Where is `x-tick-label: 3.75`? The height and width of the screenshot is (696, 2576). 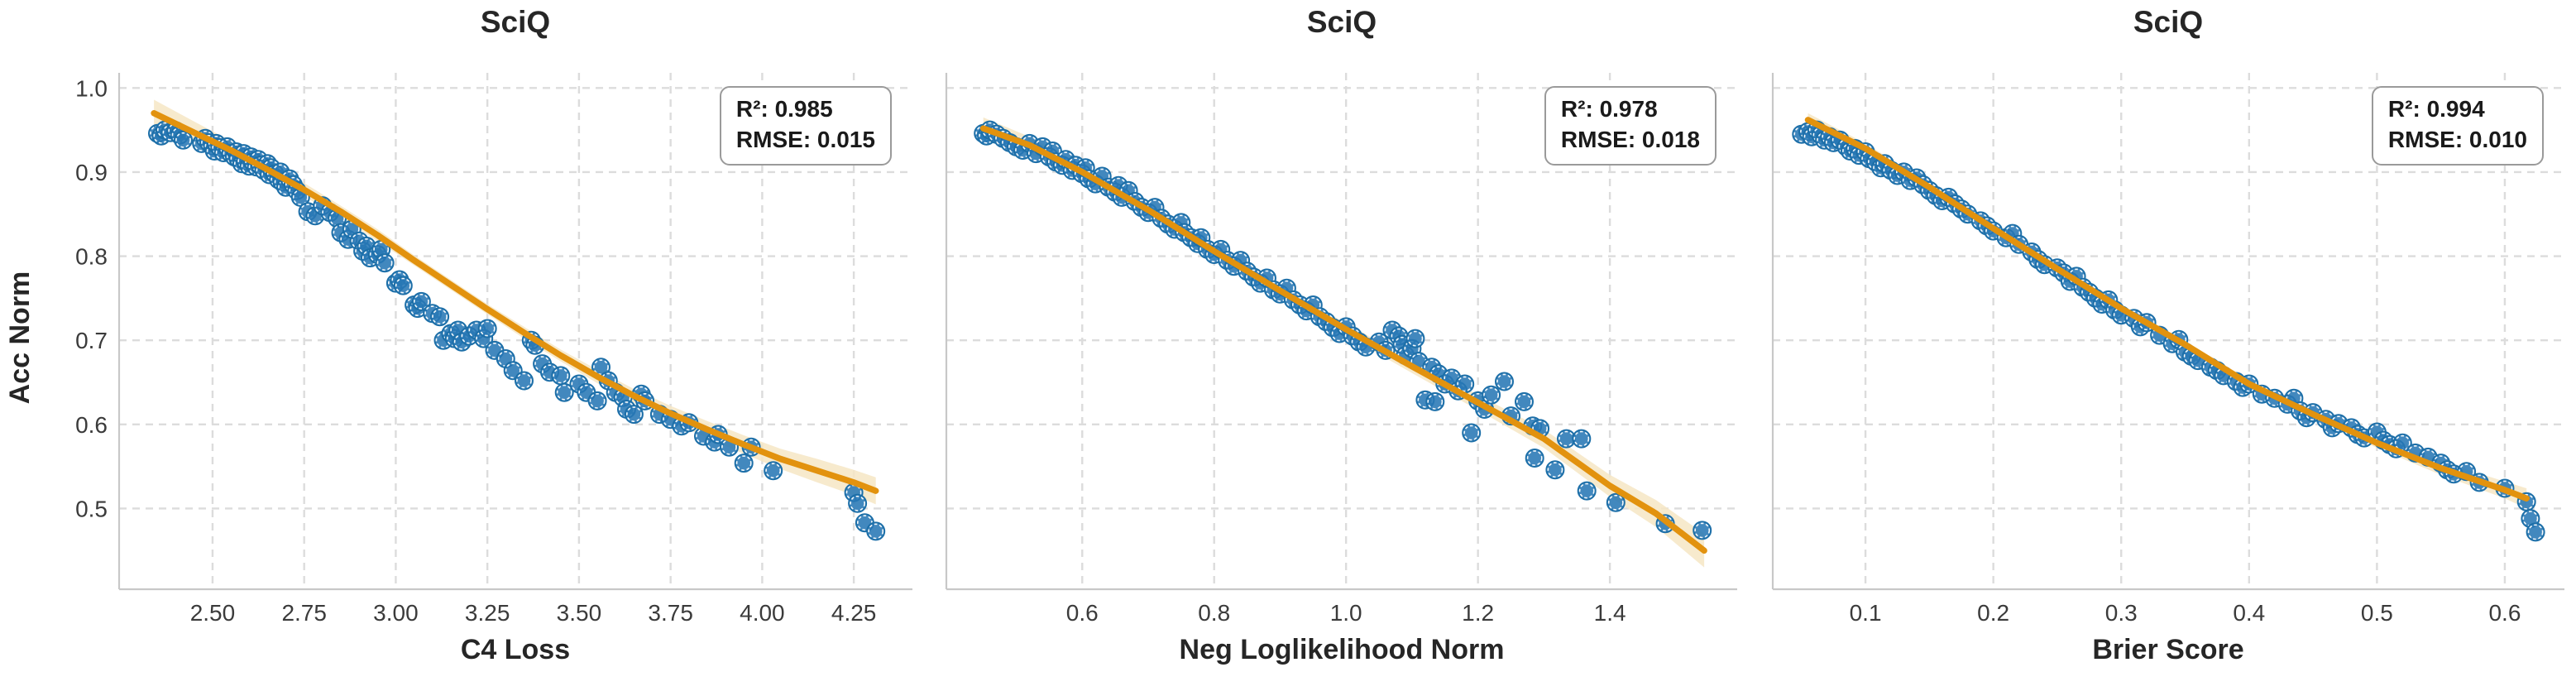 x-tick-label: 3.75 is located at coordinates (670, 613).